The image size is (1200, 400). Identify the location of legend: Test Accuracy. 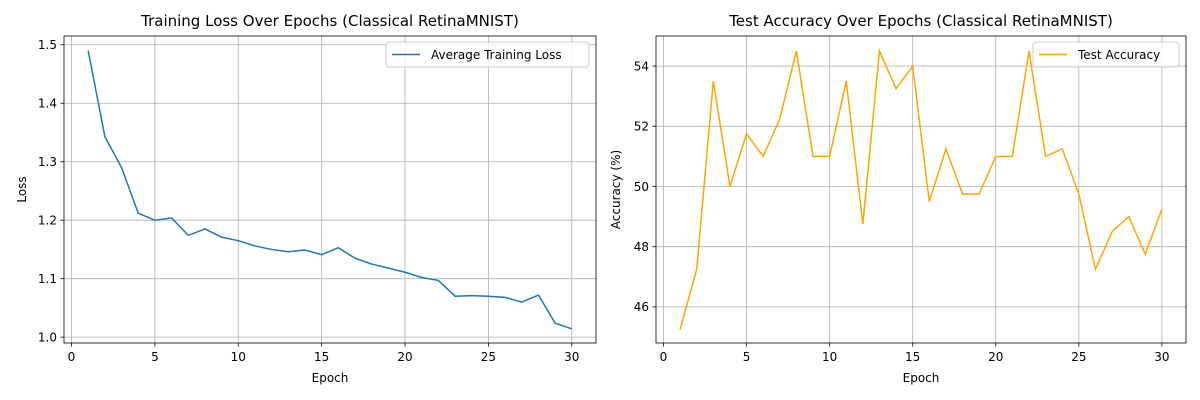
(1106, 54).